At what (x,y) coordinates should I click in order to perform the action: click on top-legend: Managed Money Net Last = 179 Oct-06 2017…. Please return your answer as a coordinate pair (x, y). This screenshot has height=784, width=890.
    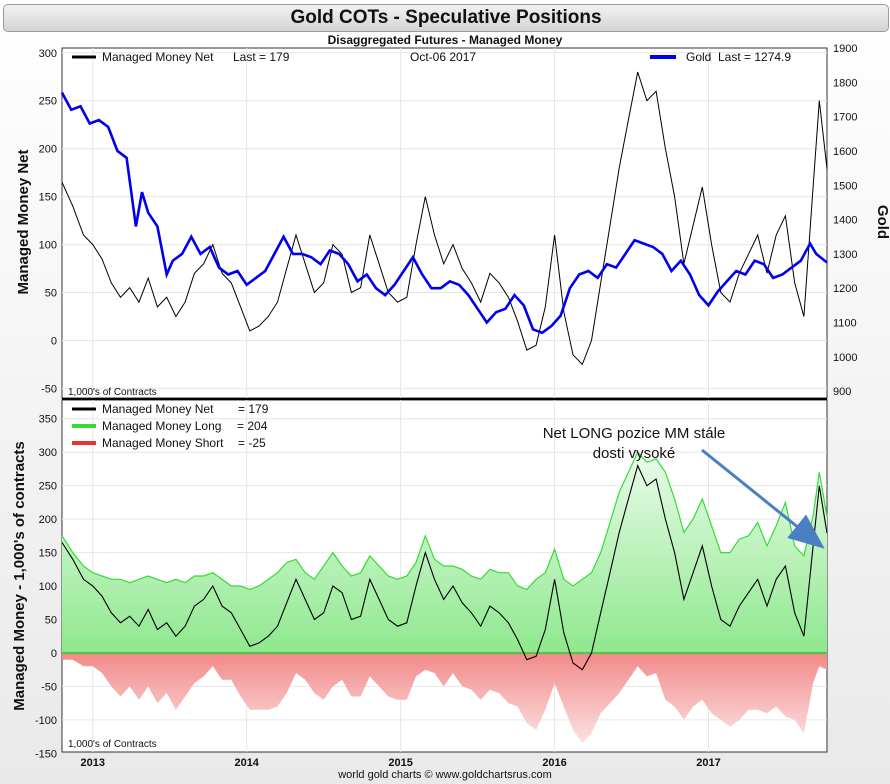
    Looking at the image, I should click on (431, 57).